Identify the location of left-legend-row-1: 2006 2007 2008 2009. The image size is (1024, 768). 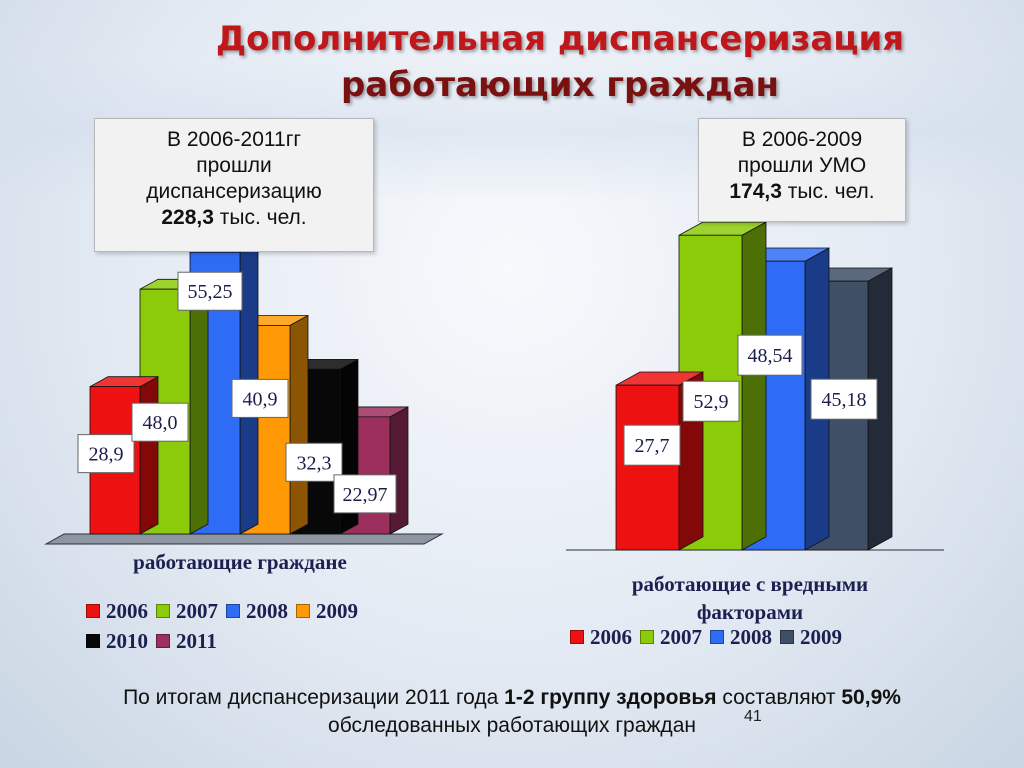
(256, 611).